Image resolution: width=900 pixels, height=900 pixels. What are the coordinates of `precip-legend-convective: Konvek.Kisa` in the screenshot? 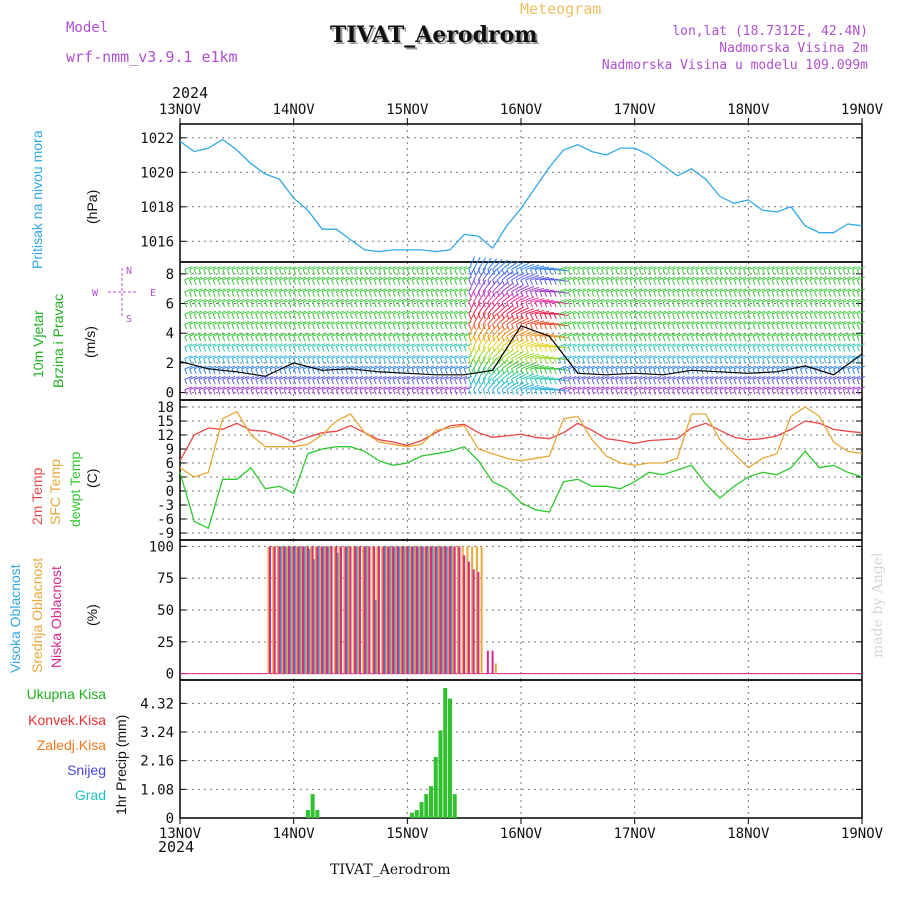 It's located at (67, 720).